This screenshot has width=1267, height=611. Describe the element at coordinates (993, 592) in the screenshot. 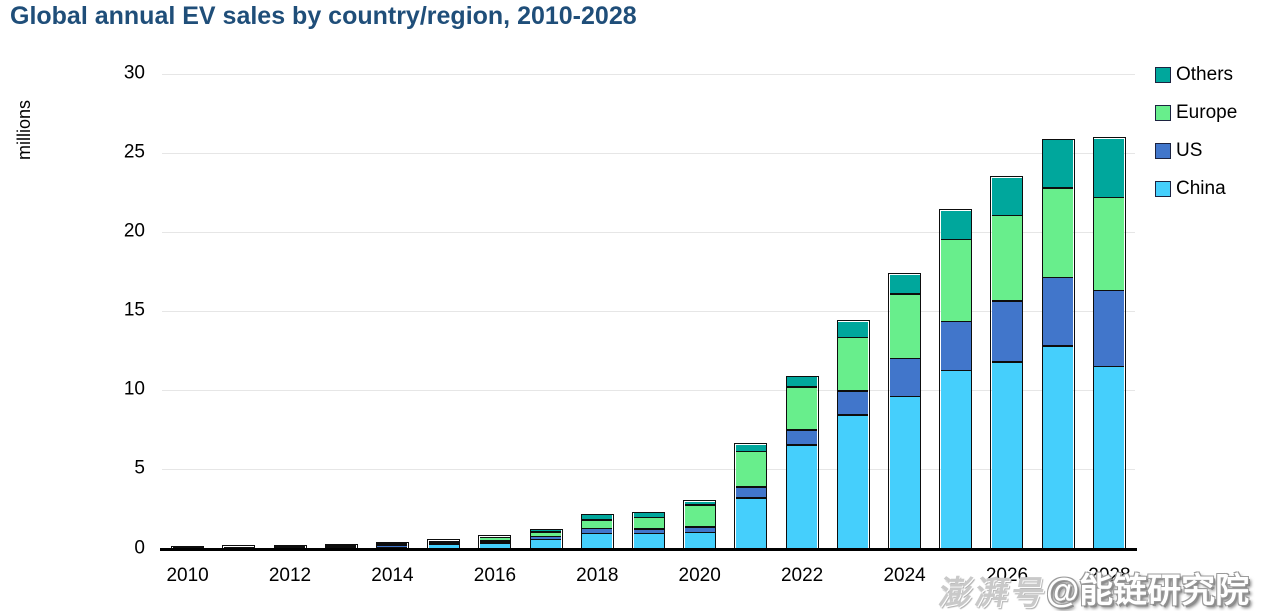

I see `watermark-platform: 澎湃号` at that location.